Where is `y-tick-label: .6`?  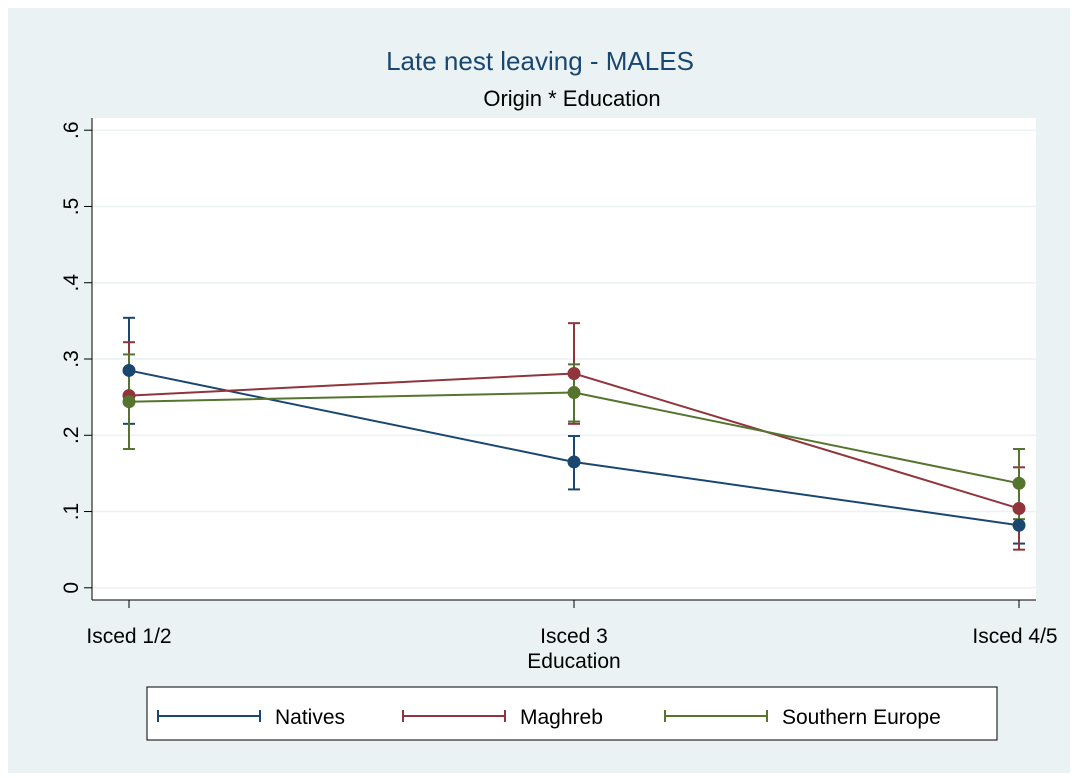
y-tick-label: .6 is located at coordinates (71, 130).